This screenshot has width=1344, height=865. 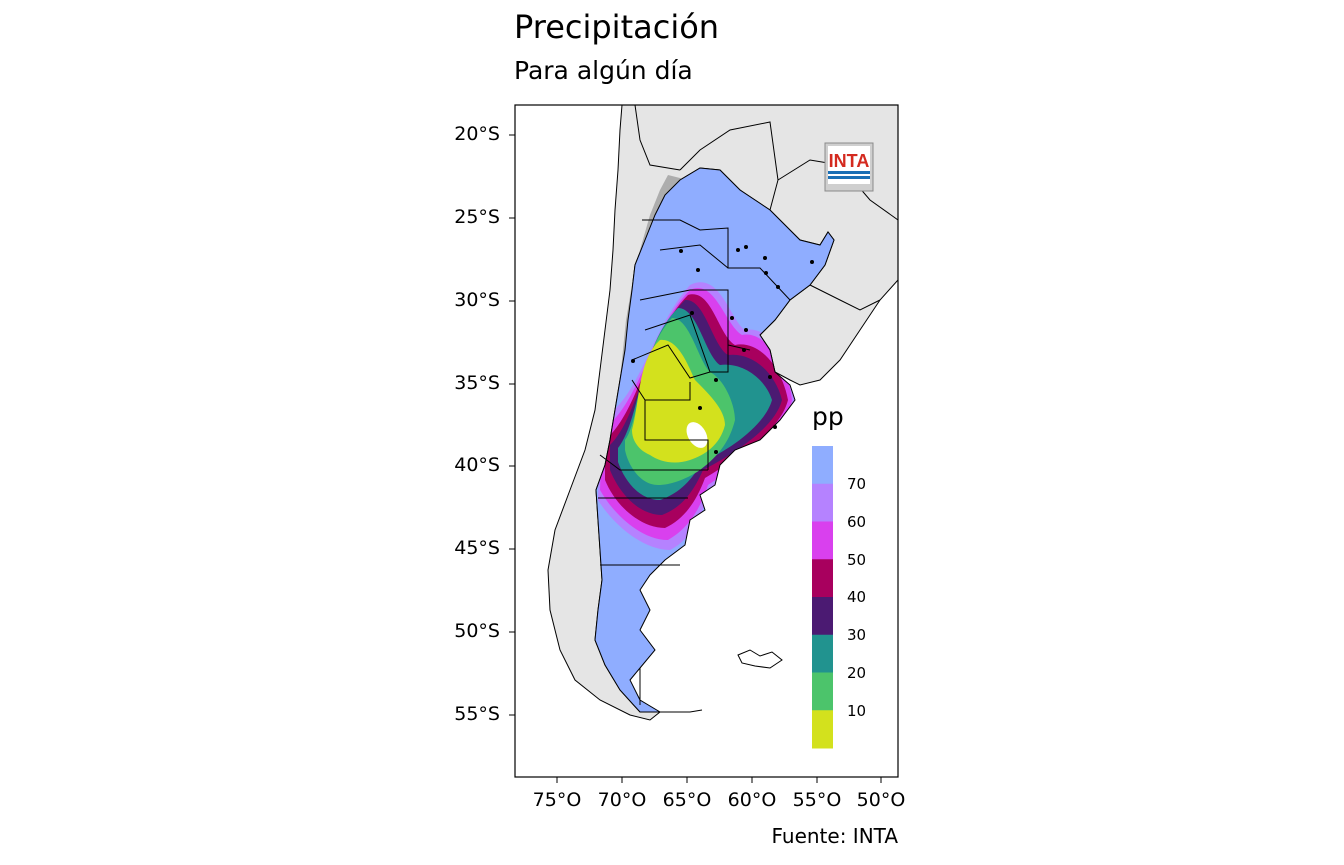 What do you see at coordinates (694, 462) in the screenshot?
I see `province-borders` at bounding box center [694, 462].